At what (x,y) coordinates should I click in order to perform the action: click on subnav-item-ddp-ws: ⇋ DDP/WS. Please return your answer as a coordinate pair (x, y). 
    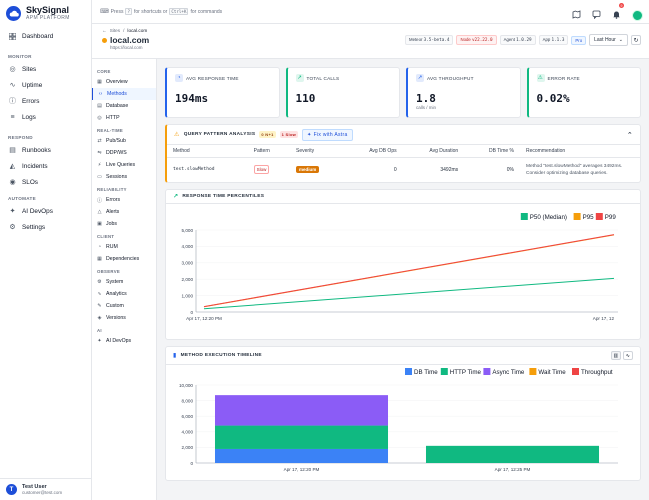
    Looking at the image, I should click on (124, 153).